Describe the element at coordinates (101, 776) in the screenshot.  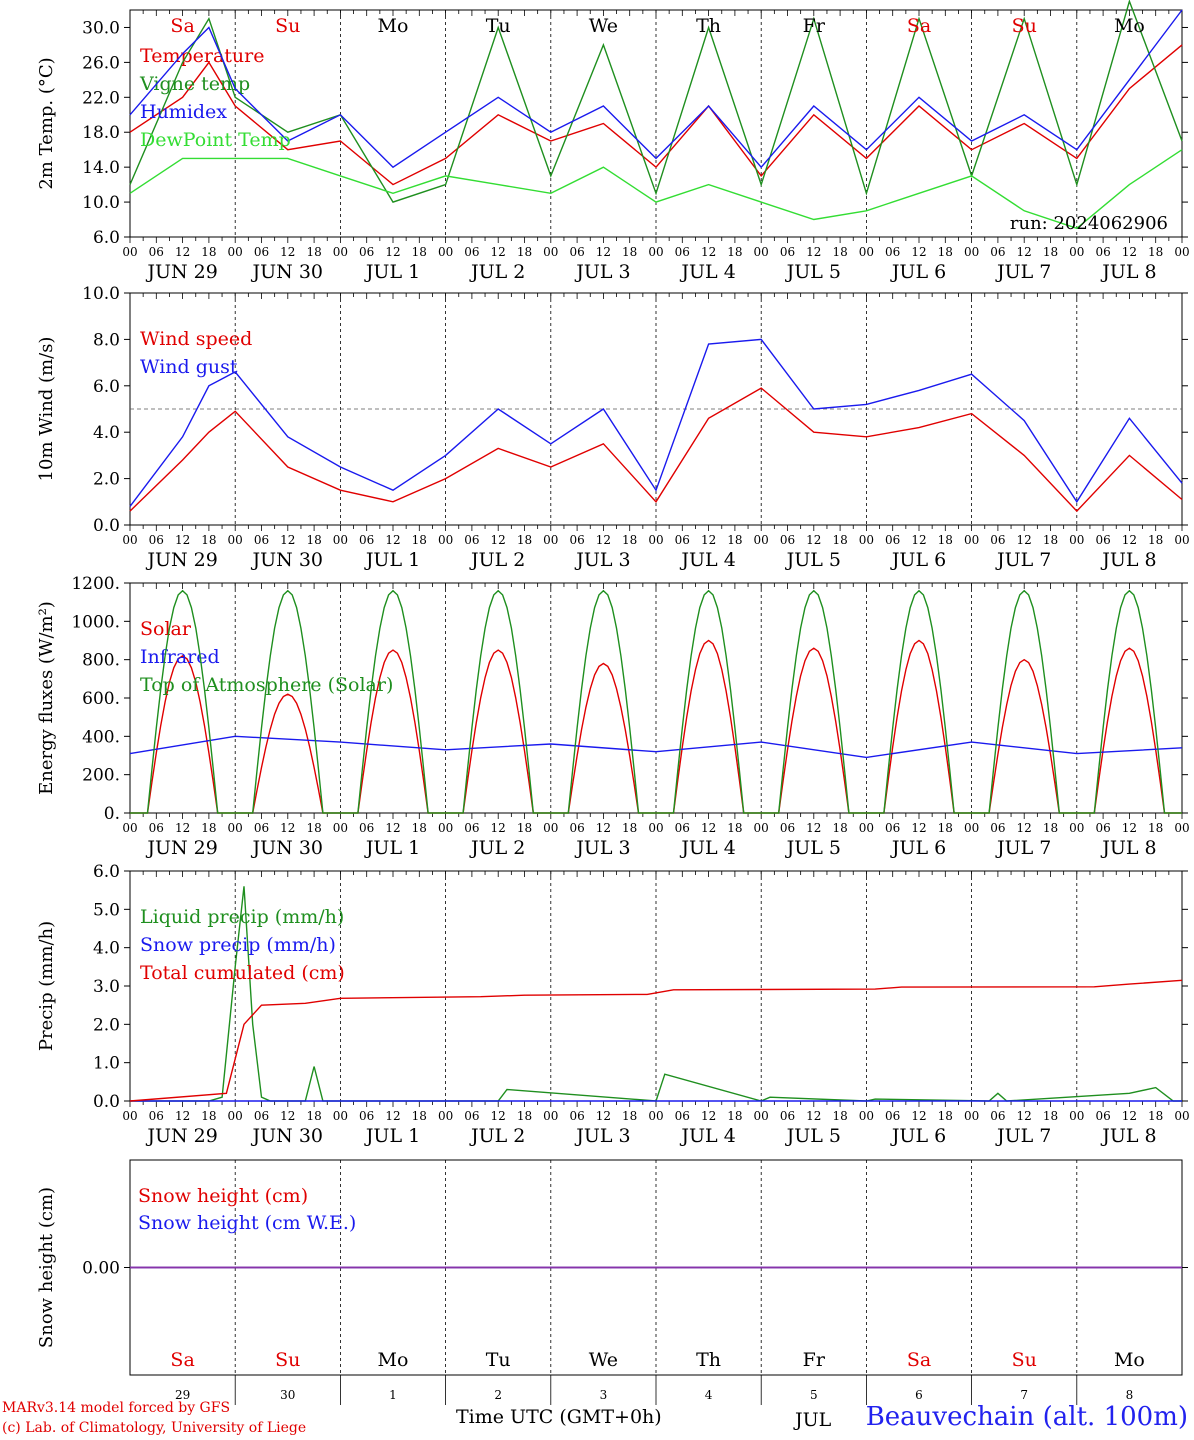
I see `y-tick-label: 200.` at that location.